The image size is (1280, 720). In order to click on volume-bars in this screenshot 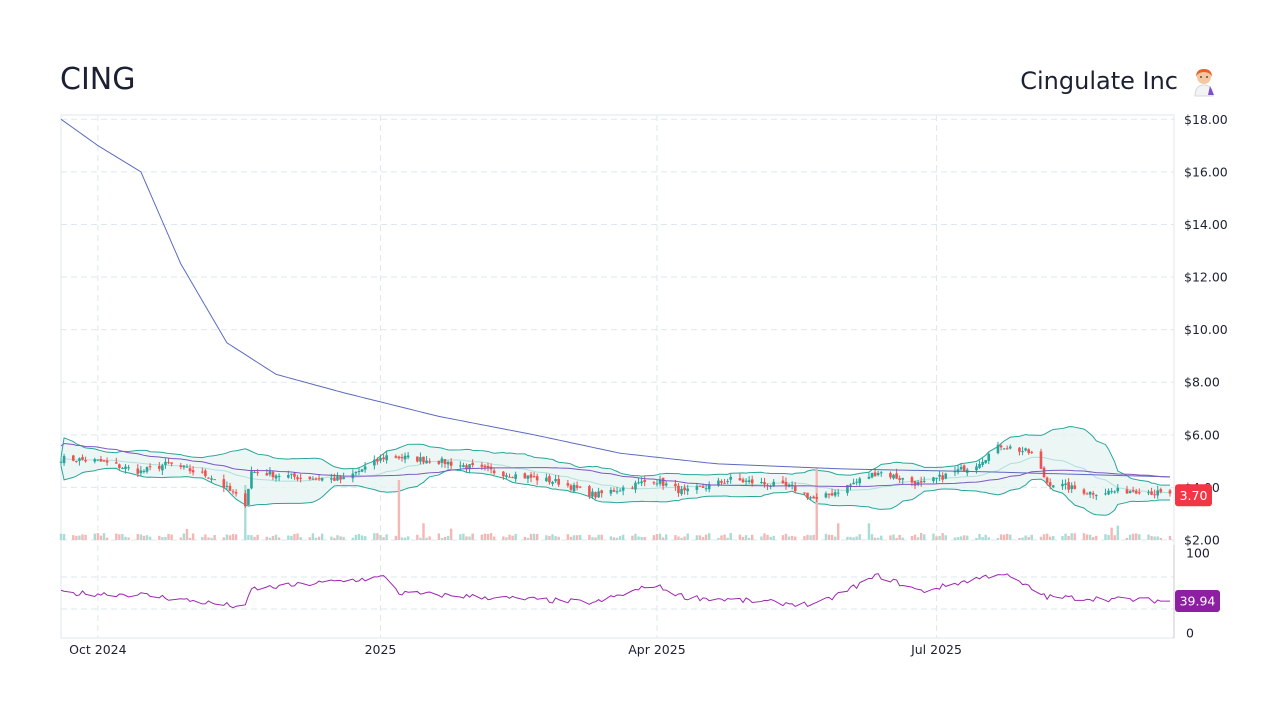, I will do `click(615, 504)`.